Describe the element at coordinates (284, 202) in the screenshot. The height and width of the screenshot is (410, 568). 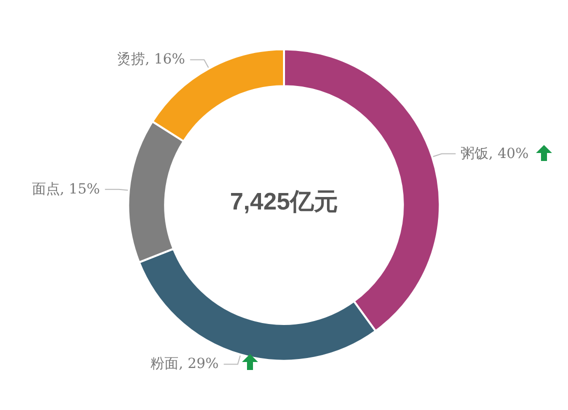
I see `text: 7,425亿元` at that location.